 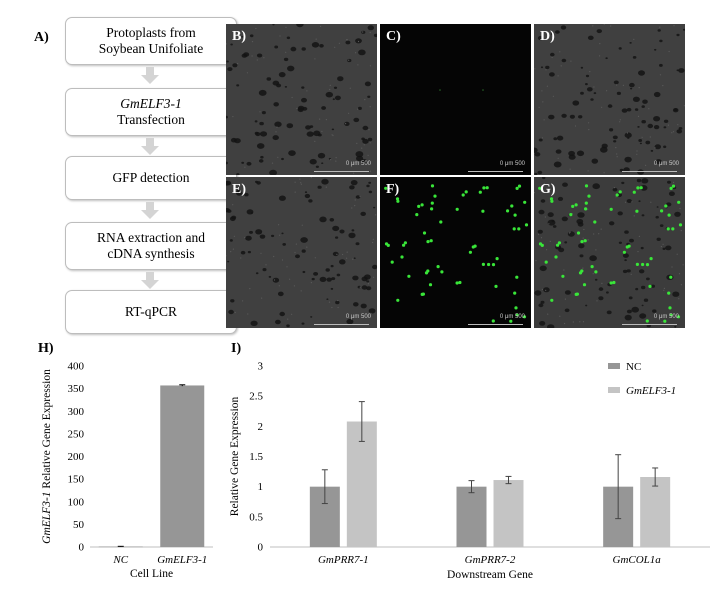 What do you see at coordinates (76, 434) in the screenshot?
I see `y-tick-label: 250` at bounding box center [76, 434].